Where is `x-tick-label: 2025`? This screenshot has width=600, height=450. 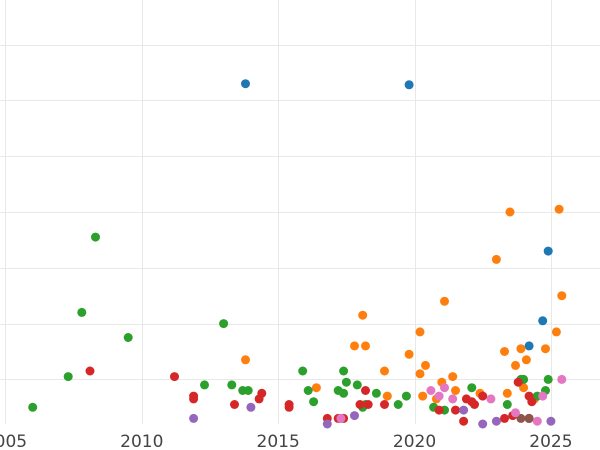 x-tick-label: 2025 is located at coordinates (550, 441).